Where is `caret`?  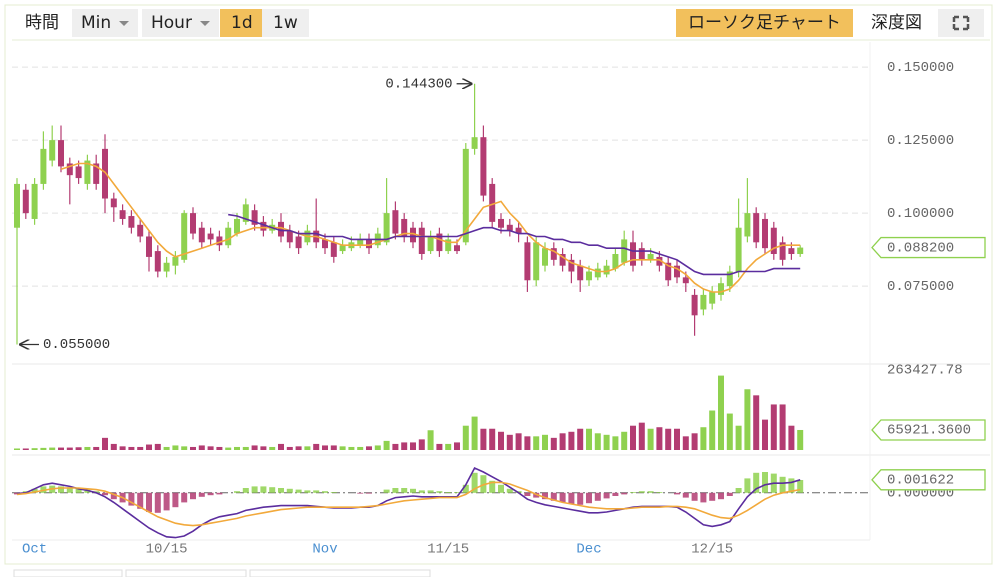
caret is located at coordinates (124, 23).